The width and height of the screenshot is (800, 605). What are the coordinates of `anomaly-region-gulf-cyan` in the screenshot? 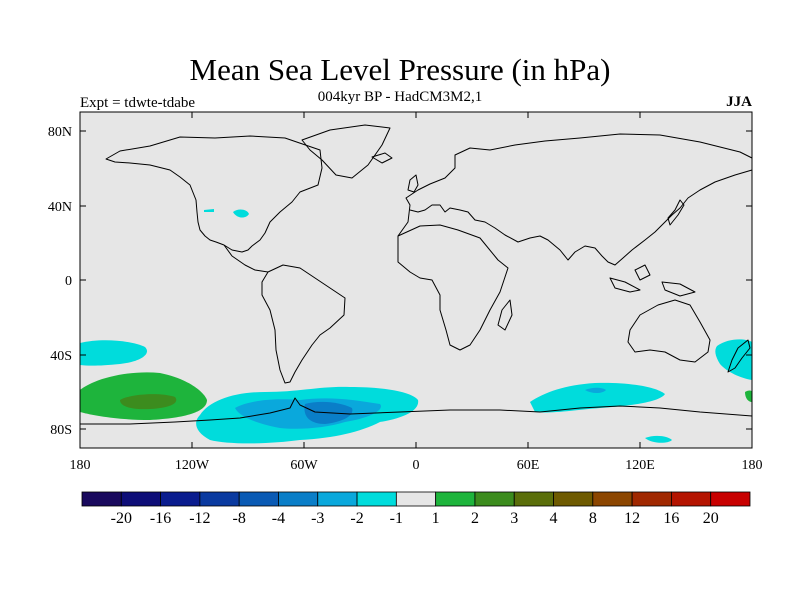 It's located at (241, 213).